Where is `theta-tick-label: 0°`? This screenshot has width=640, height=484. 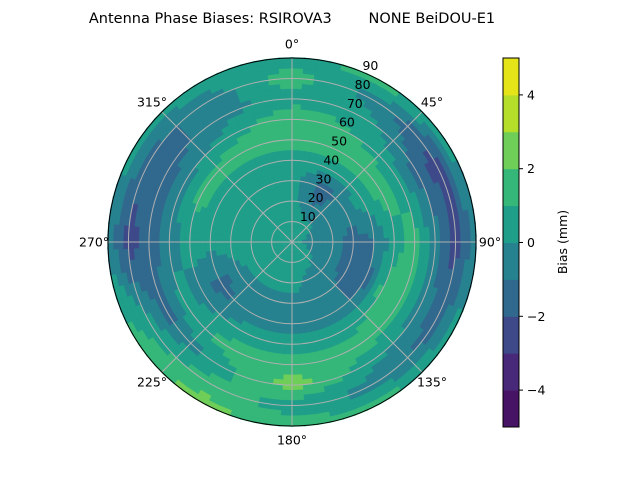
theta-tick-label: 0° is located at coordinates (292, 44).